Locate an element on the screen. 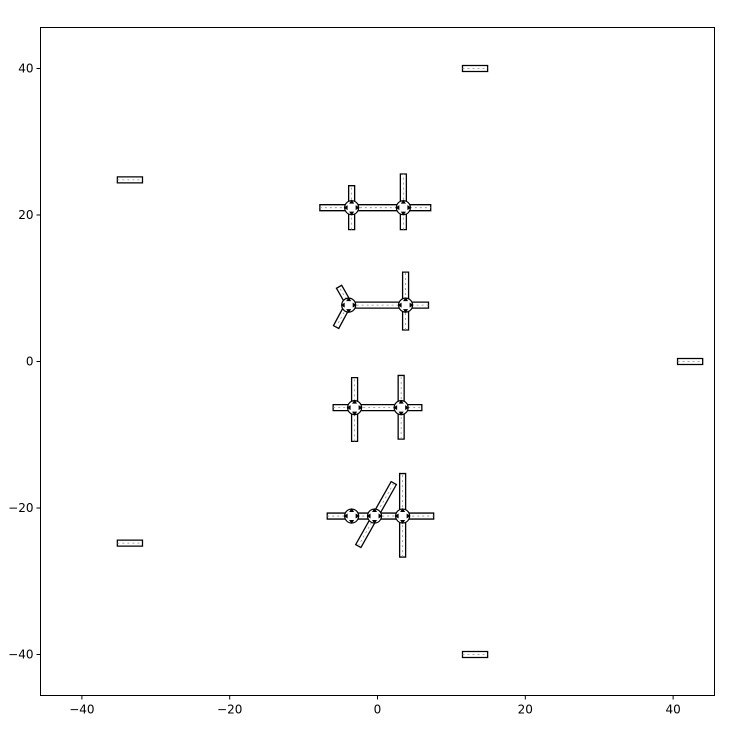 The image size is (741, 748). y-axis: 40 20 0 −20 −40 is located at coordinates (24, 361).